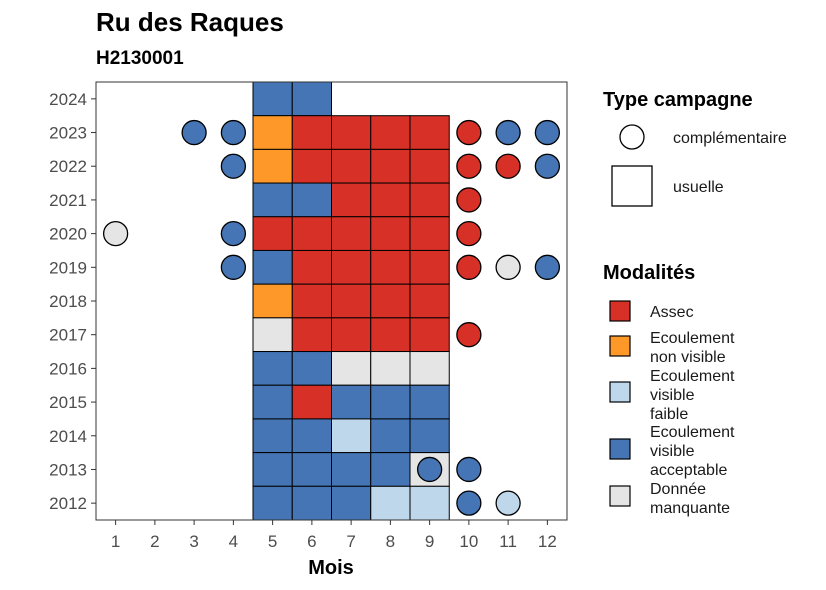 This screenshot has height=590, width=826. Describe the element at coordinates (331, 568) in the screenshot. I see `x-axis-label: Mois` at that location.